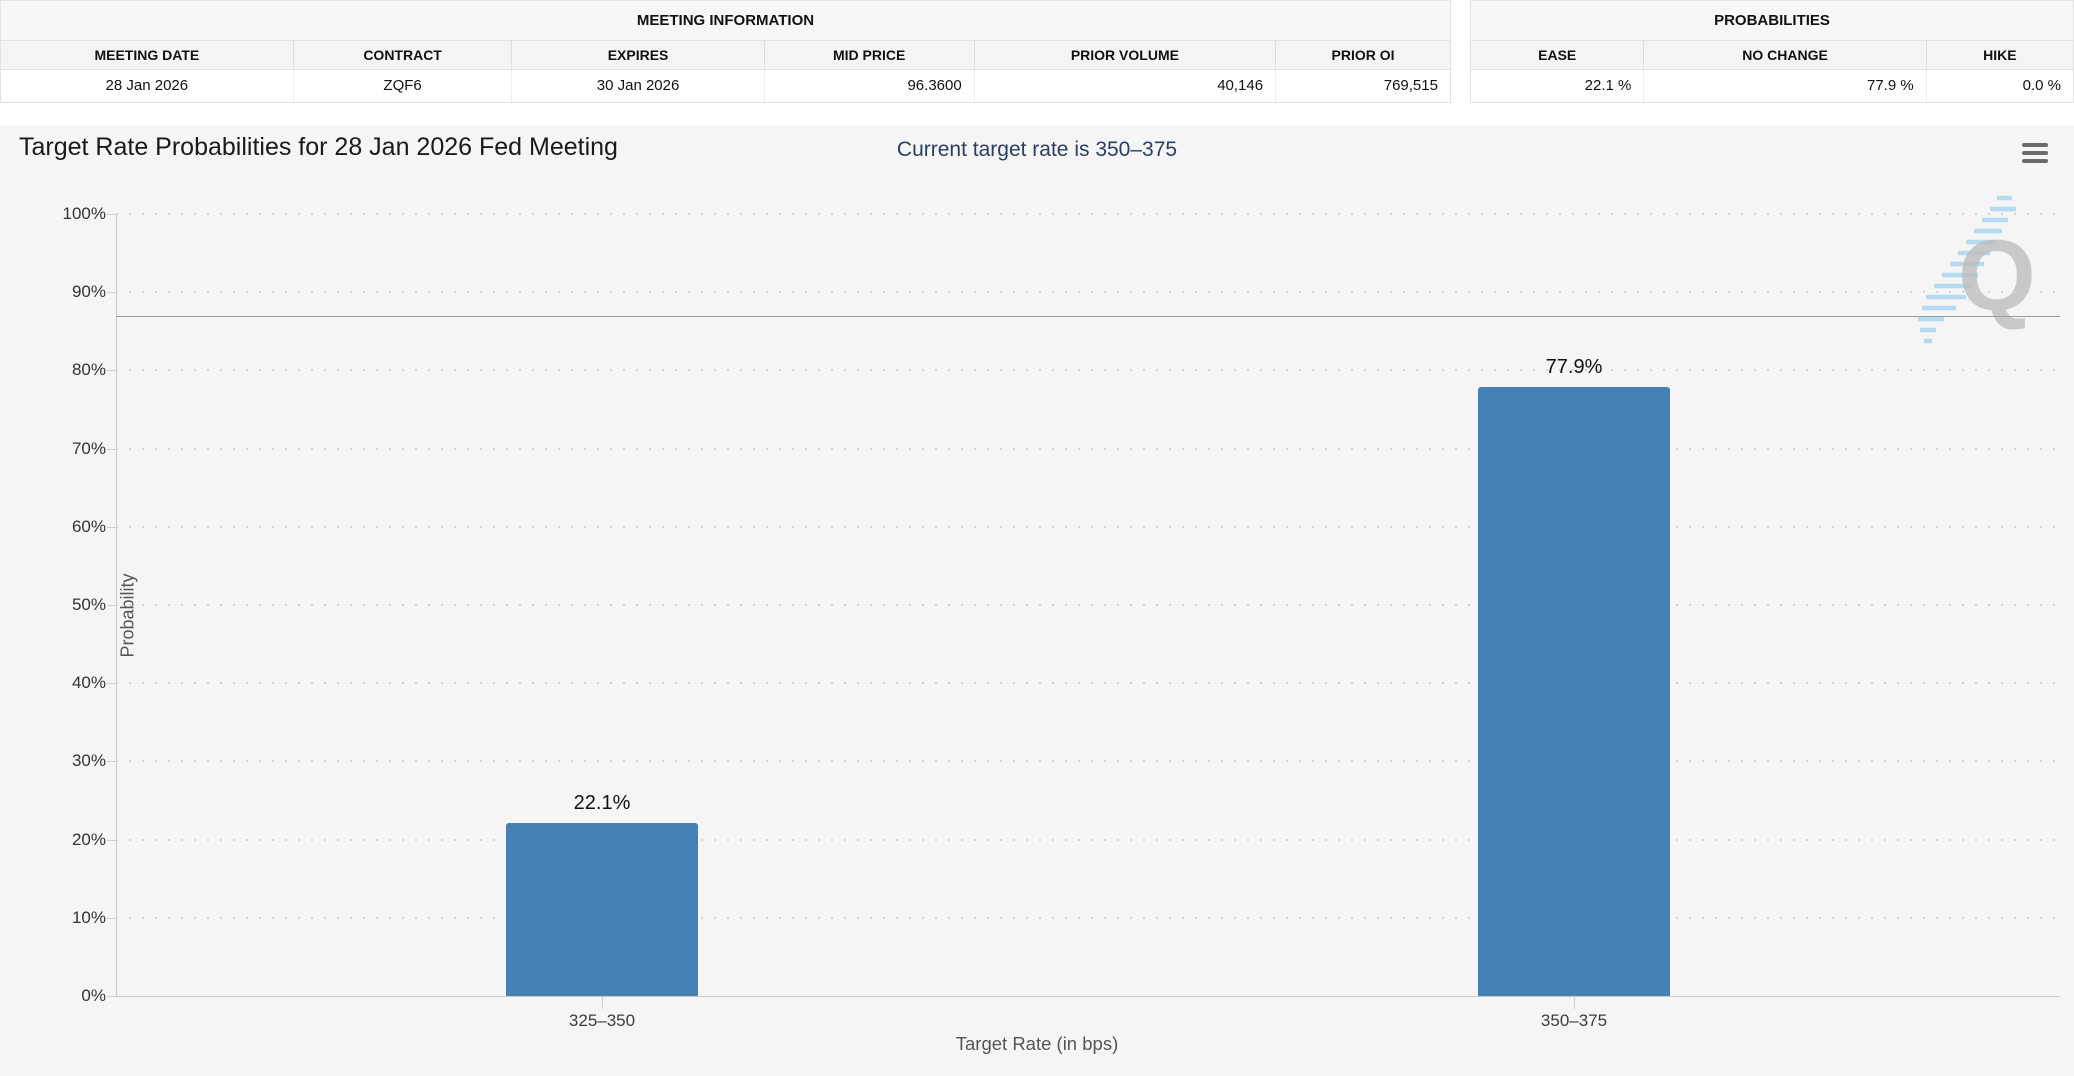  I want to click on probabilities-title: PROBABILITIES, so click(1772, 21).